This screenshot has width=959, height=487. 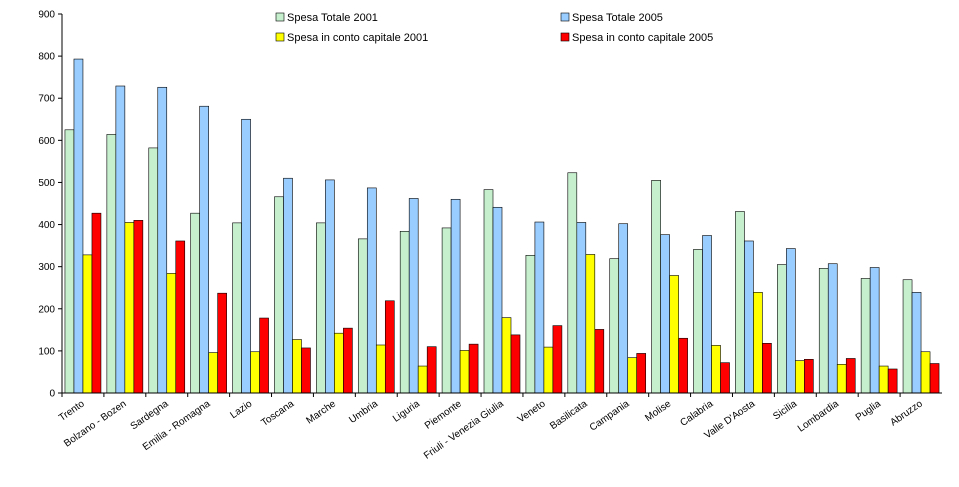 I want to click on y-tick-label: 700, so click(x=46, y=99).